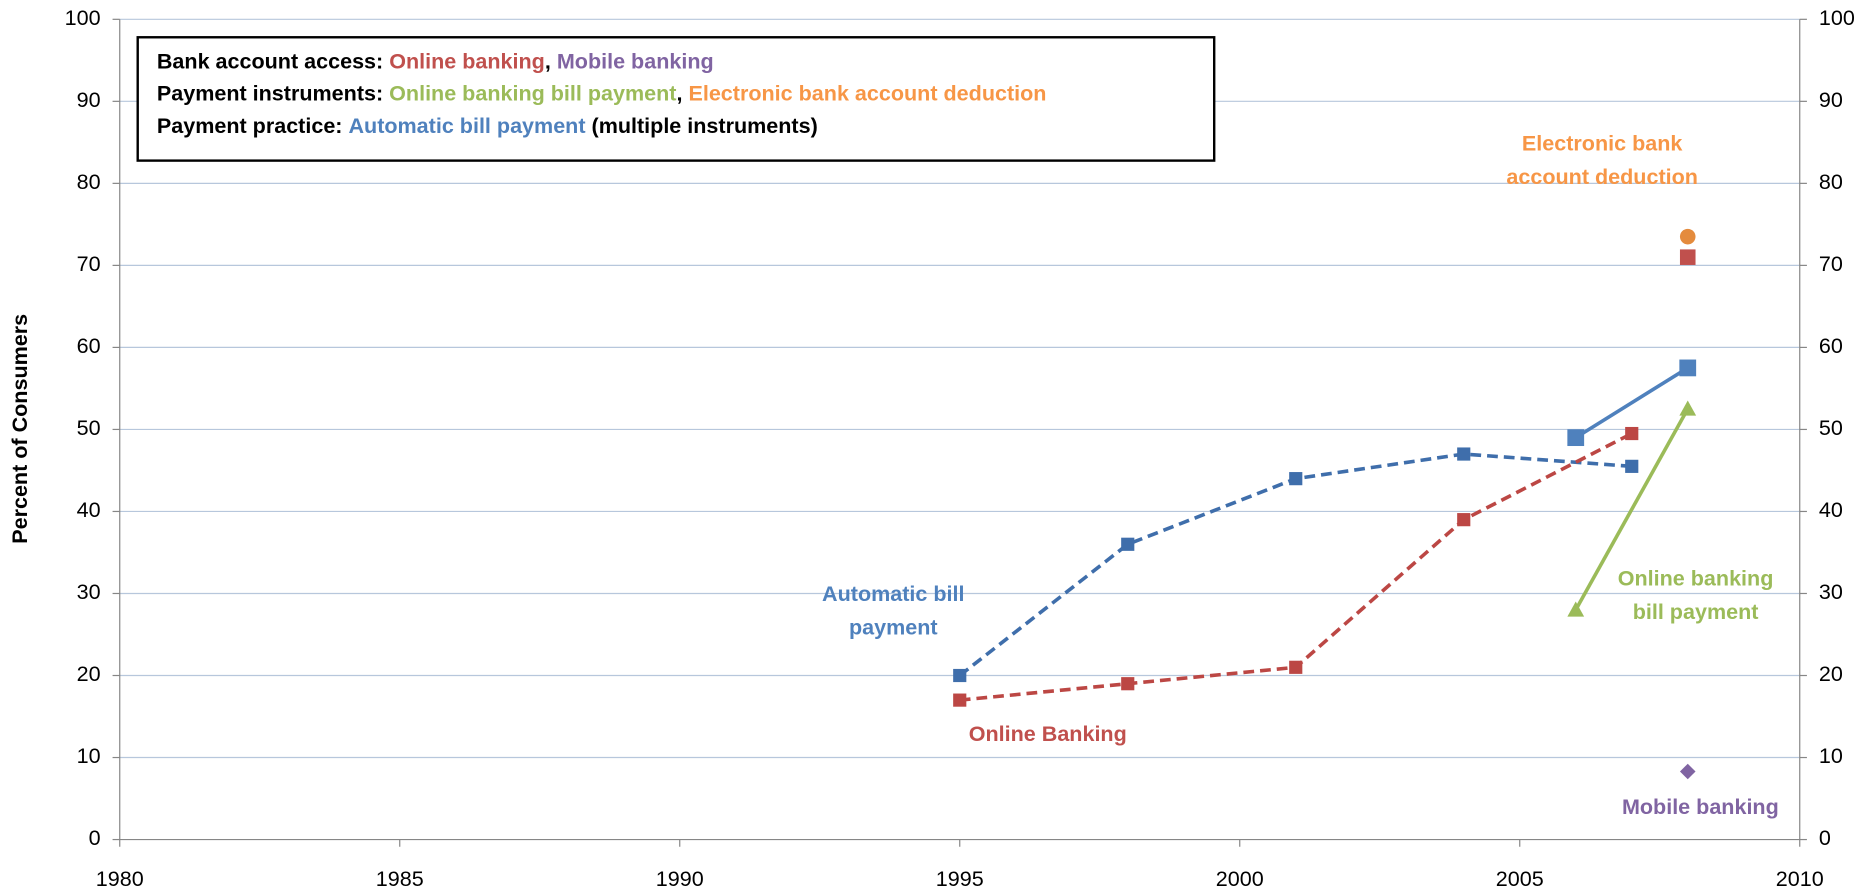 The width and height of the screenshot is (1868, 890). I want to click on y-tick-label: 80, so click(89, 181).